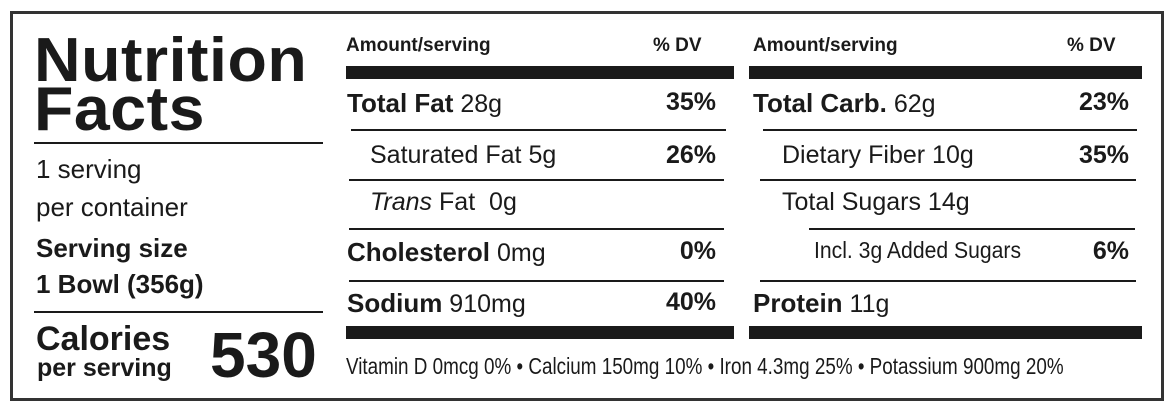  Describe the element at coordinates (876, 202) in the screenshot. I see `row-total-sugars: Total Sugars 14g` at that location.